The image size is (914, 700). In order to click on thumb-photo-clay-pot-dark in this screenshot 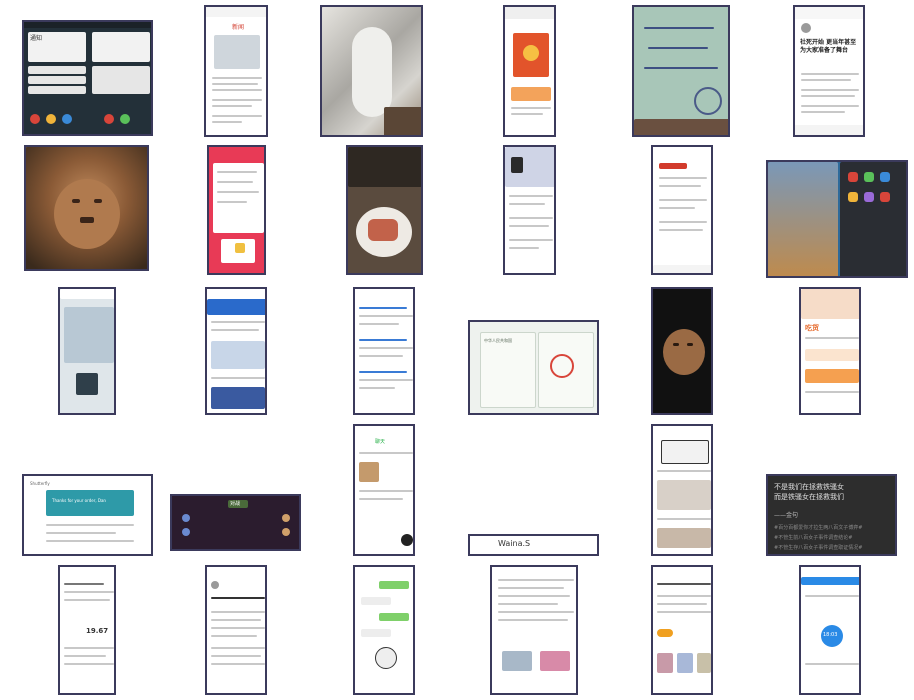, I will do `click(682, 351)`.